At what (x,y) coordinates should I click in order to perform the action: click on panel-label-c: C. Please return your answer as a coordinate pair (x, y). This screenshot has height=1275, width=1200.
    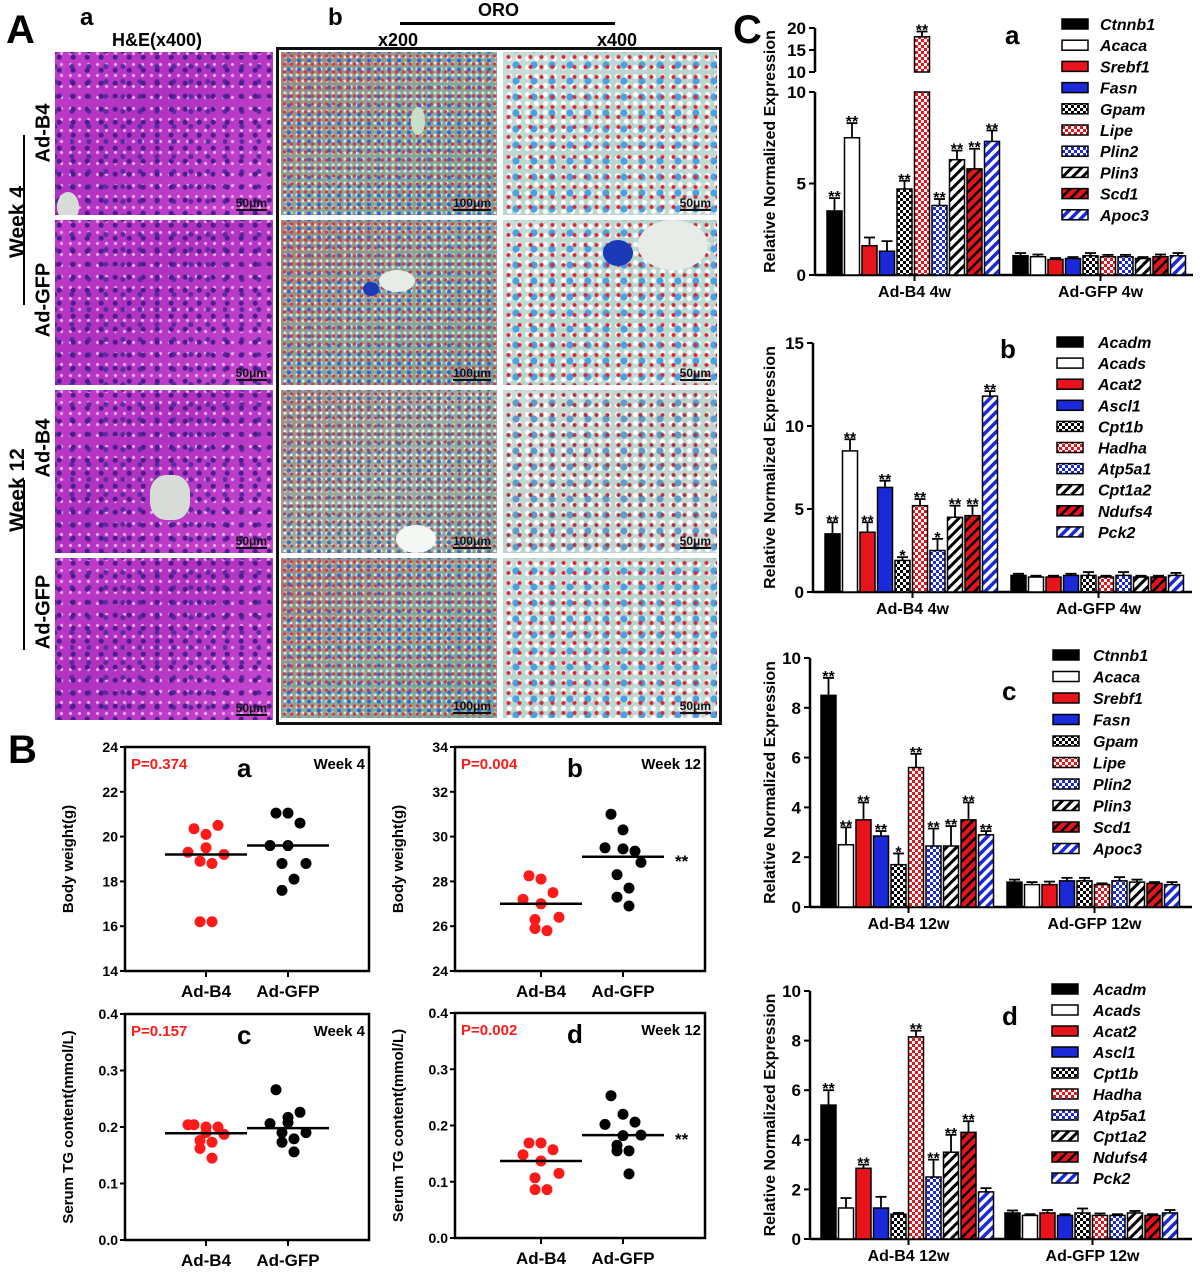
    Looking at the image, I should click on (747, 30).